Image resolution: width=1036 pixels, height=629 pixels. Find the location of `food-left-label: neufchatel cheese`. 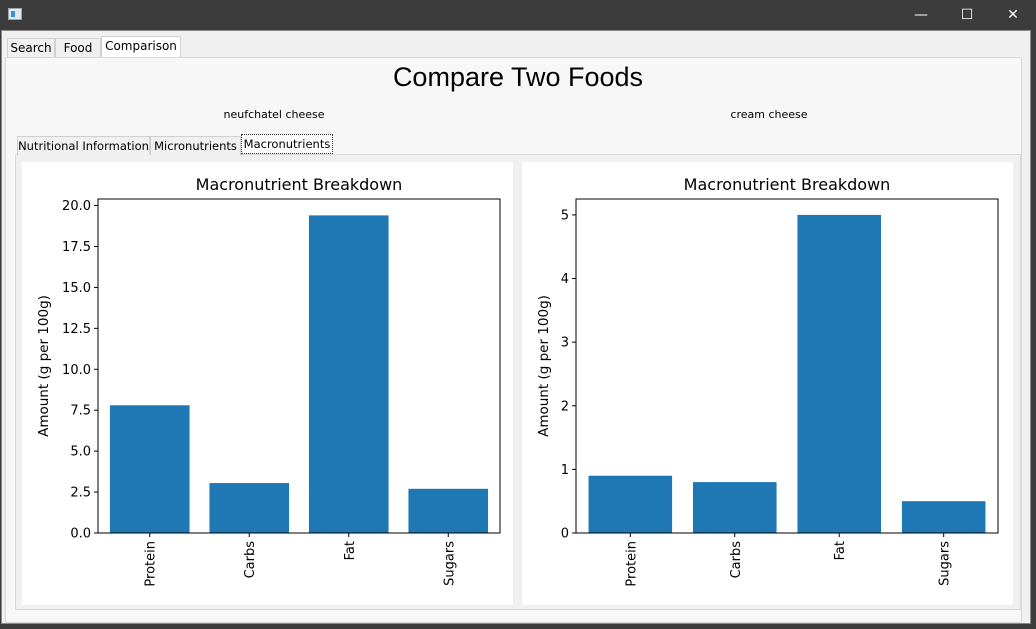

food-left-label: neufchatel cheese is located at coordinates (274, 114).